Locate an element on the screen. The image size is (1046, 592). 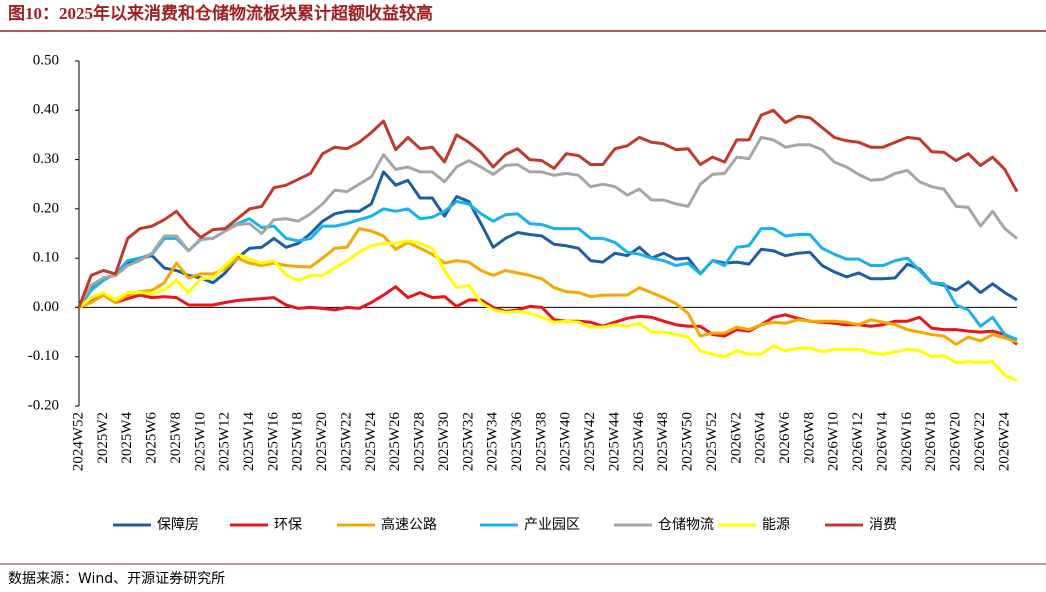
y-tick-label: 0.50 is located at coordinates (46, 60).